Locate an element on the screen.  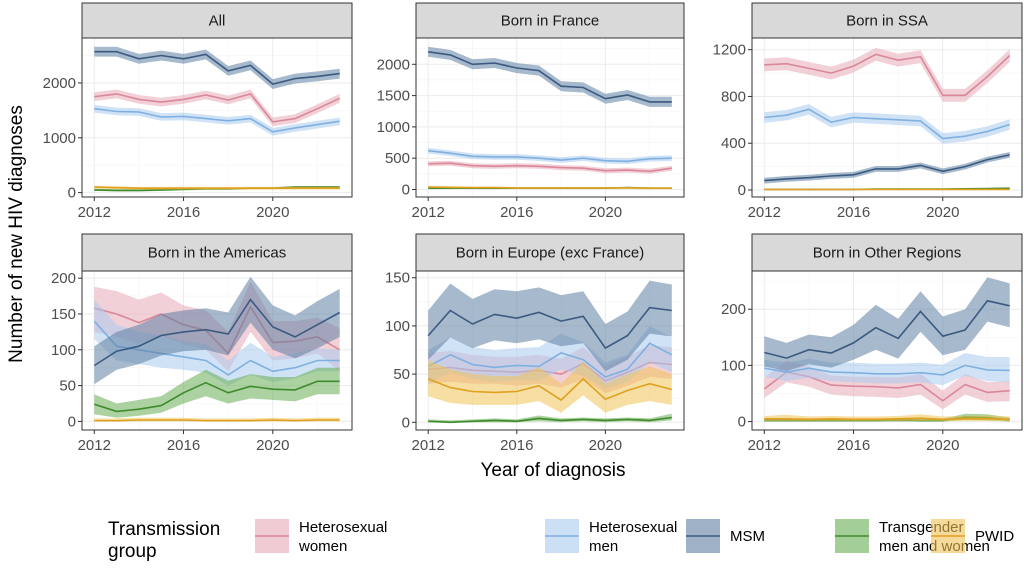
panel-2: Born in SSA 0 400 800 1200 2012 2016 2020 is located at coordinates (868, 111).